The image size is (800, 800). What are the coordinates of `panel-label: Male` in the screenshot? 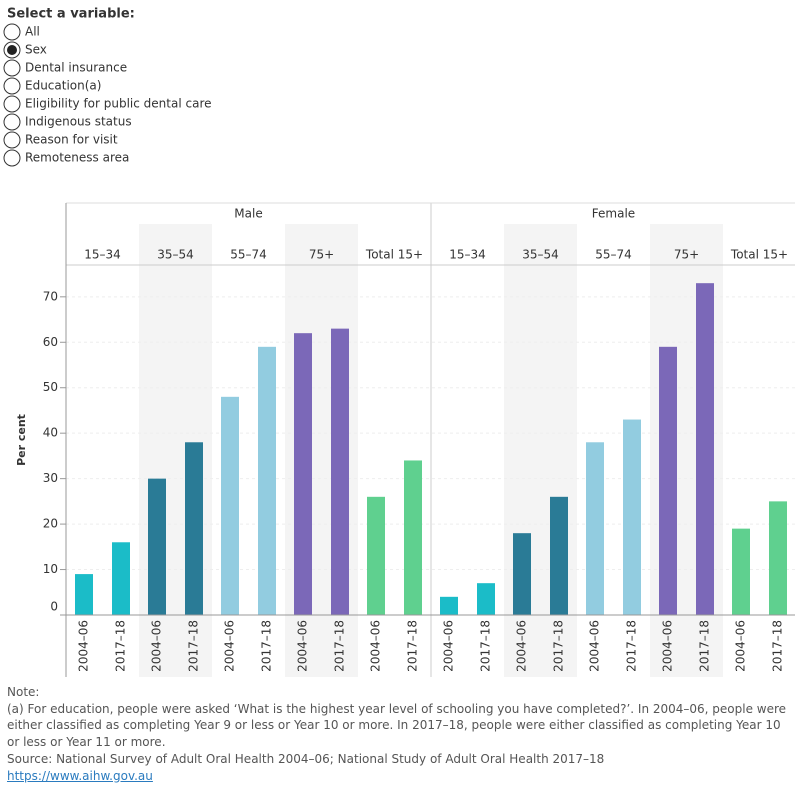 It's located at (248, 214).